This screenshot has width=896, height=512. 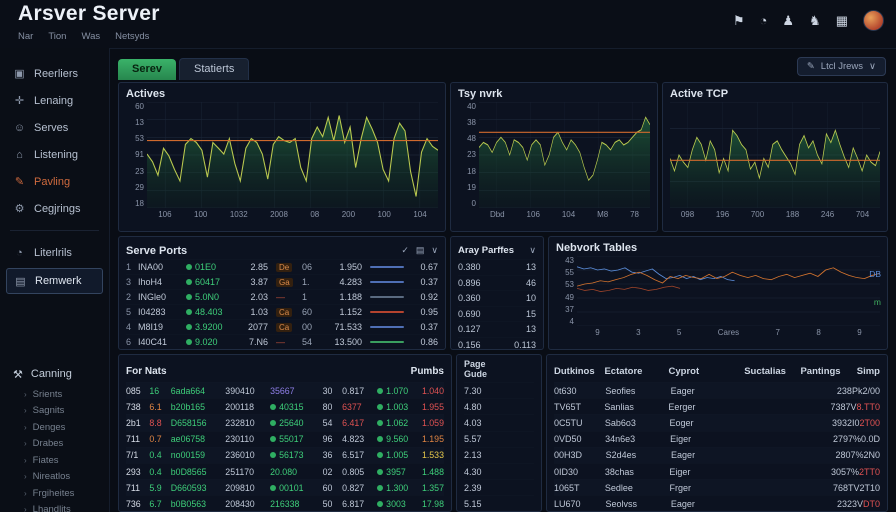 I want to click on chevron-right-icon: ›, so click(x=25, y=493).